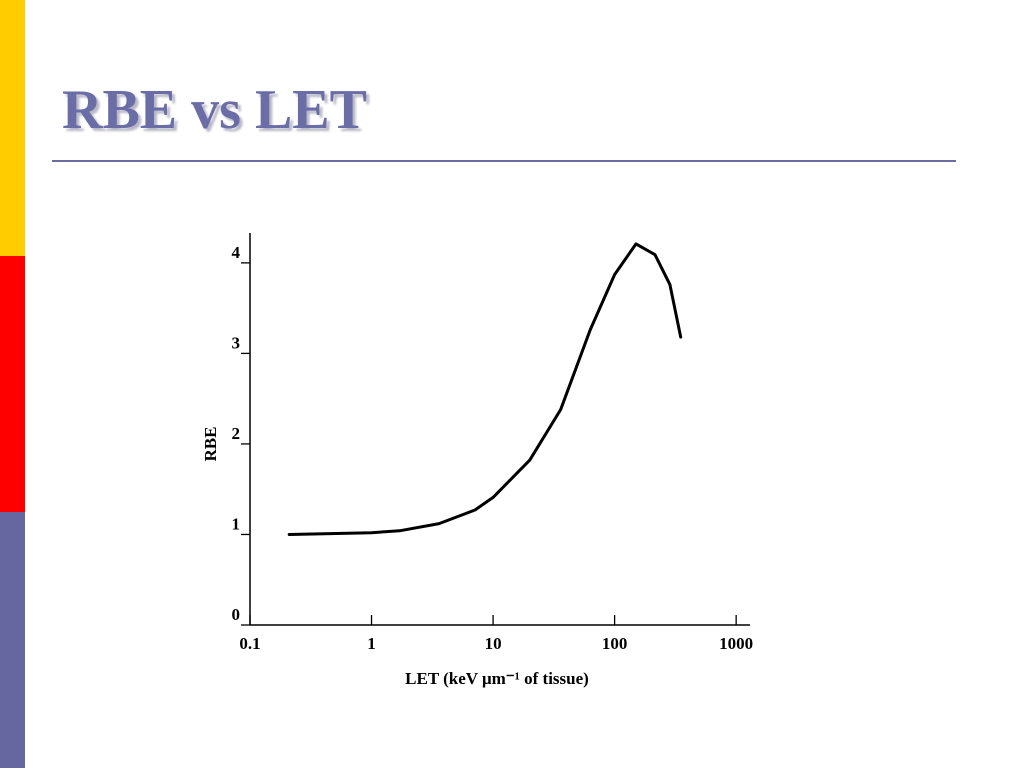 This screenshot has height=768, width=1024. Describe the element at coordinates (236, 252) in the screenshot. I see `y-tick-label: 4` at that location.